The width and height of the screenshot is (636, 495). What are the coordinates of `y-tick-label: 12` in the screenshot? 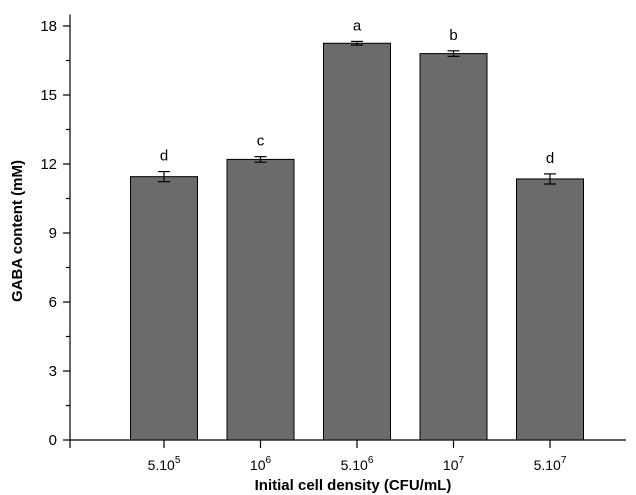 It's located at (48, 164).